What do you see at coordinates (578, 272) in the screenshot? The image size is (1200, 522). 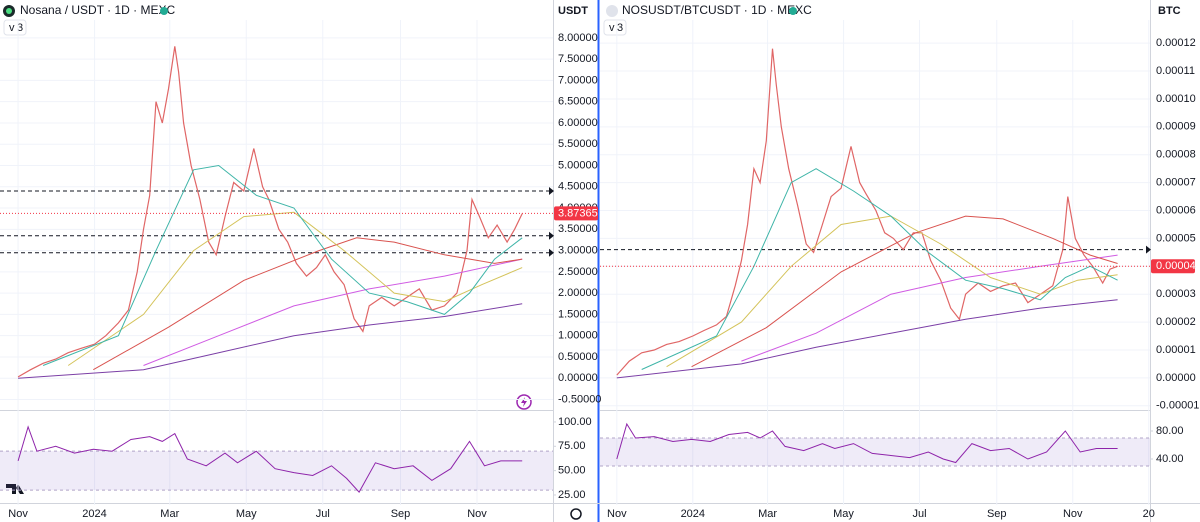 I see `y-tick-label: 2.50000` at bounding box center [578, 272].